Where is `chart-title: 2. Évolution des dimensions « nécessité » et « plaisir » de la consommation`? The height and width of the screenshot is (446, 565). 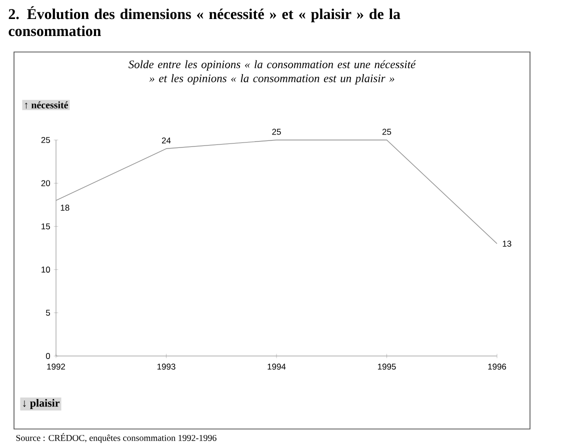
chart-title: 2. Évolution des dimensions « nécessité » et « plaisir » de la consommation is located at coordinates (204, 21).